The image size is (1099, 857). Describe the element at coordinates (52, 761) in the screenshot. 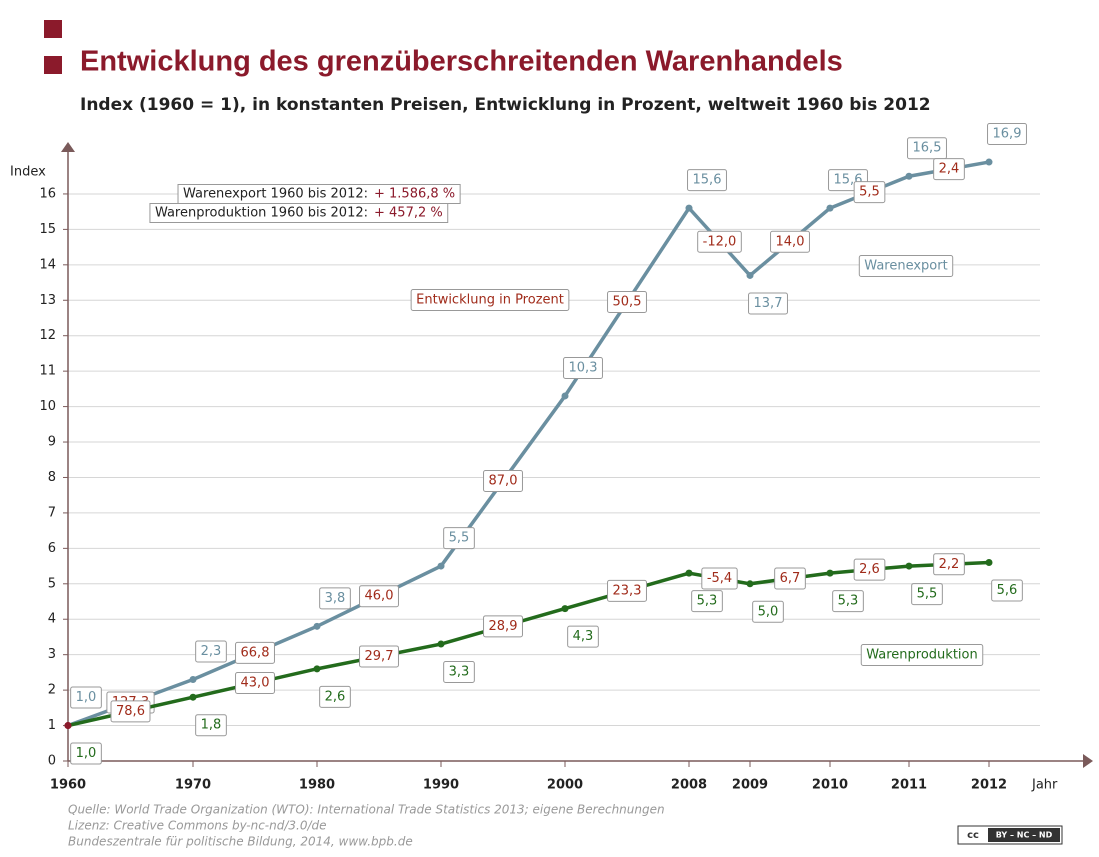

I see `y-tick-label: 0` at that location.